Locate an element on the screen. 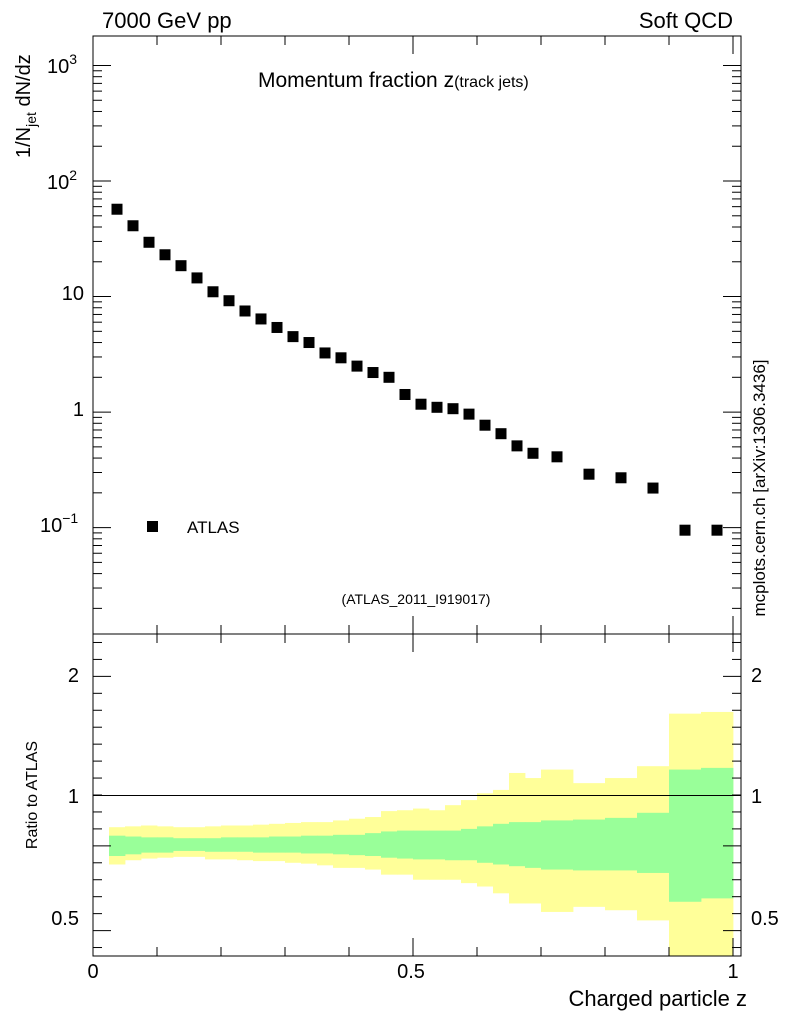 The image size is (786, 1024). ratio-y-tick-label-2-right: 2 is located at coordinates (756, 676).